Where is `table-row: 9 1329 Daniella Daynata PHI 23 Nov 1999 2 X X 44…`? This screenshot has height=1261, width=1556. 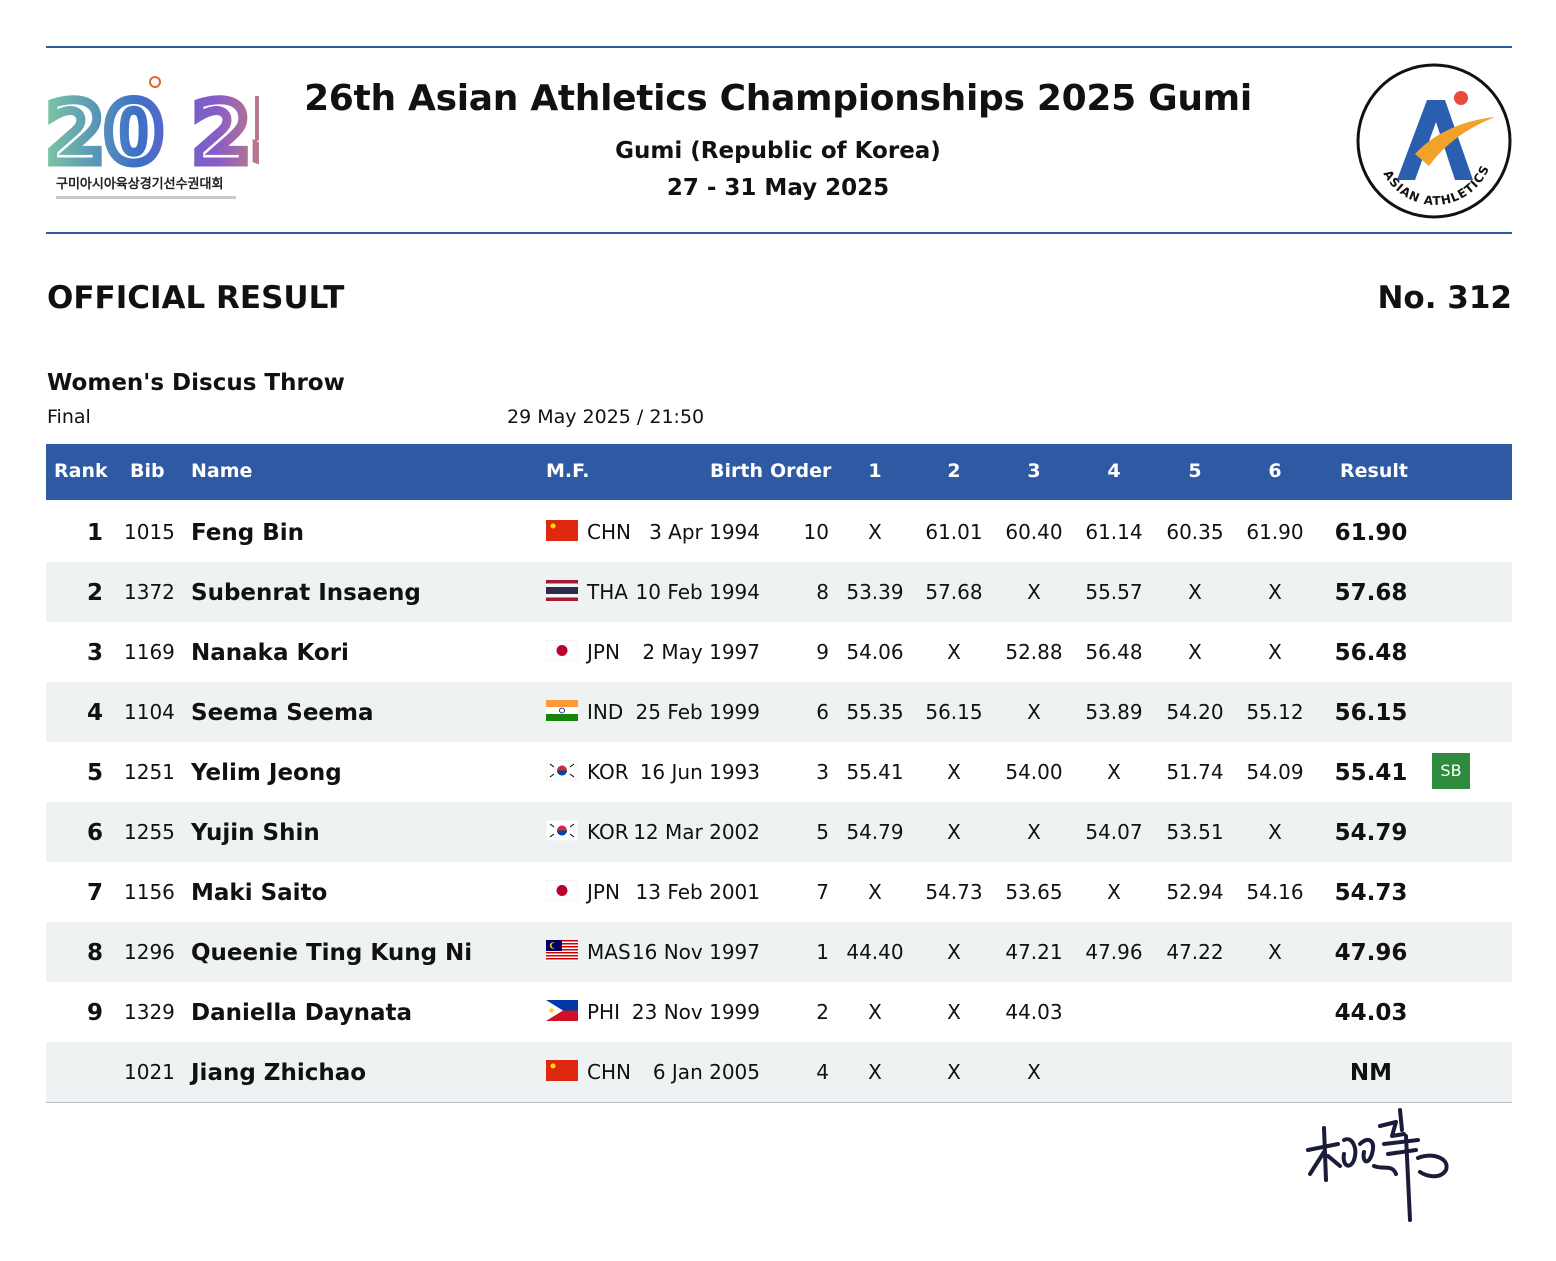
table-row: 9 1329 Daniella Daynata PHI 23 Nov 1999 2 X X 44… is located at coordinates (779, 1012).